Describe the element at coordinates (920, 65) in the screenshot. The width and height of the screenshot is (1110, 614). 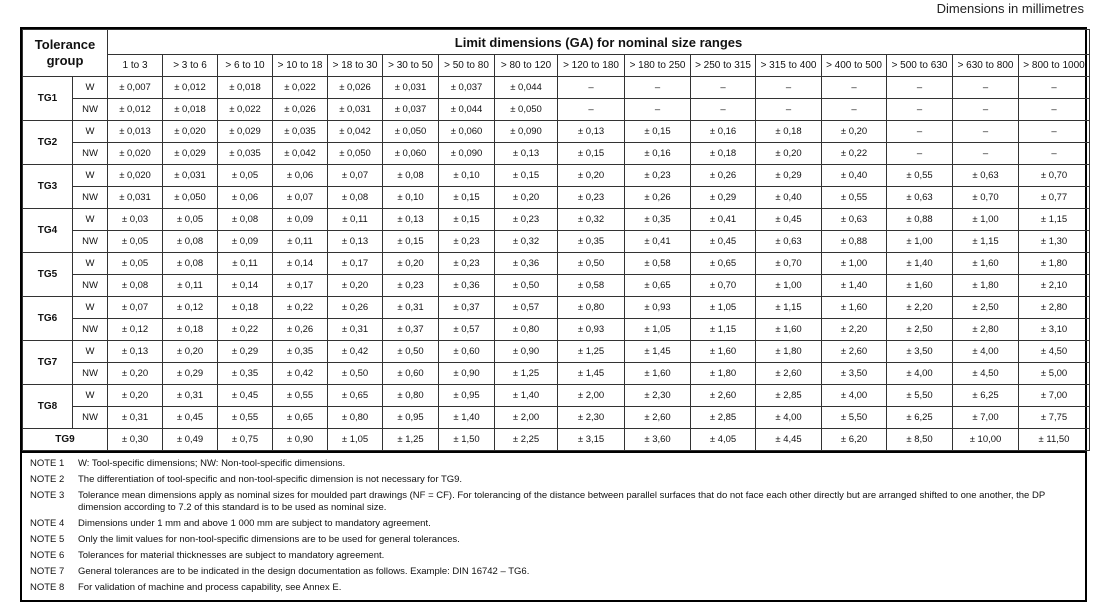
I see `range-header: > 500 to 630` at that location.